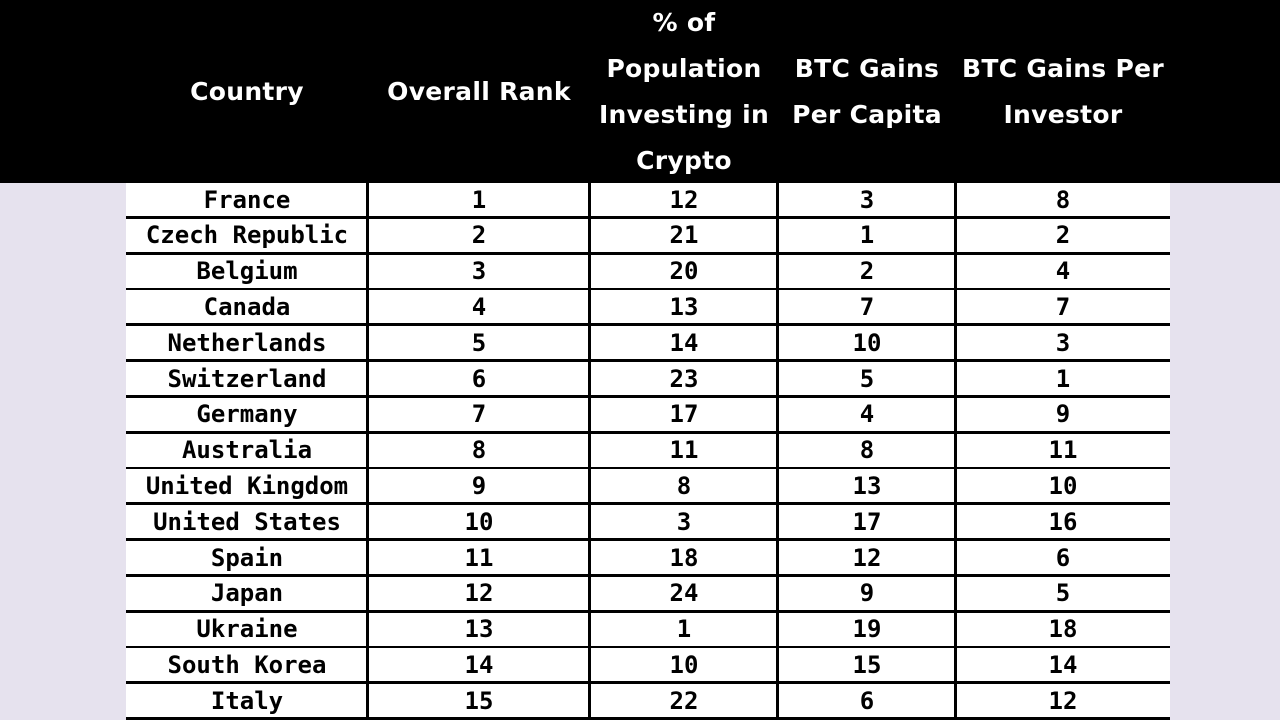 The image size is (1280, 720). I want to click on cell-btc-per-investor: 14, so click(1063, 664).